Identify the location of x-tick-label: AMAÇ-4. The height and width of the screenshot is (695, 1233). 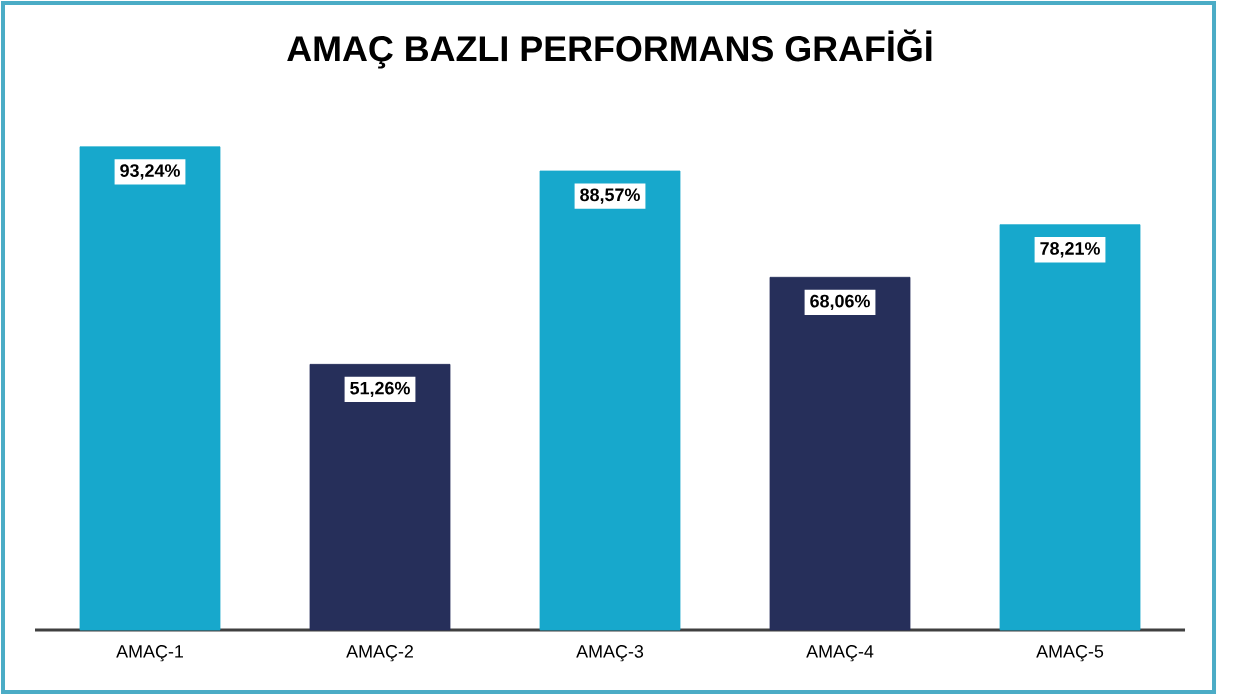
(840, 653).